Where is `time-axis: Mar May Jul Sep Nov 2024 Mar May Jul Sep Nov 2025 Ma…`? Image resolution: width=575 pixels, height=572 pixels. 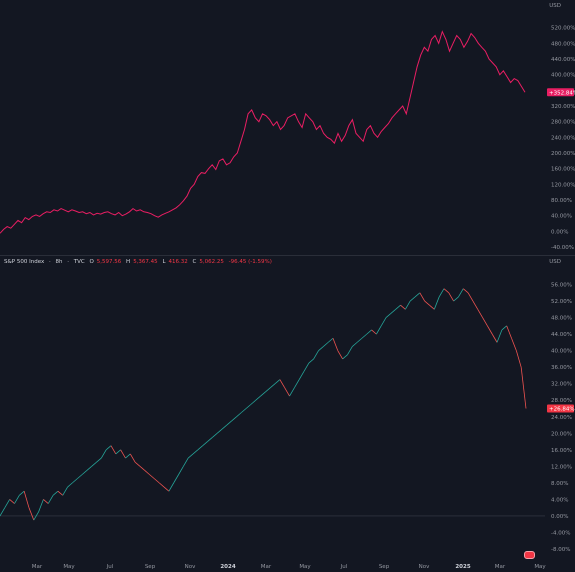 time-axis: Mar May Jul Sep Nov 2024 Mar May Jul Sep Nov 2025 Ma… is located at coordinates (287, 564).